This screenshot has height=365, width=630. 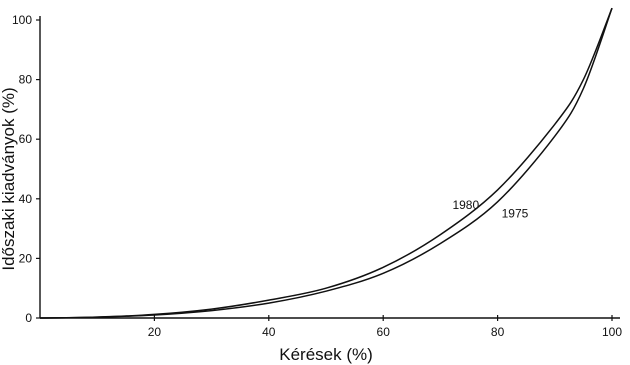 What do you see at coordinates (26, 169) in the screenshot?
I see `y-axis-ticks: 0 20 40 60 80 100` at bounding box center [26, 169].